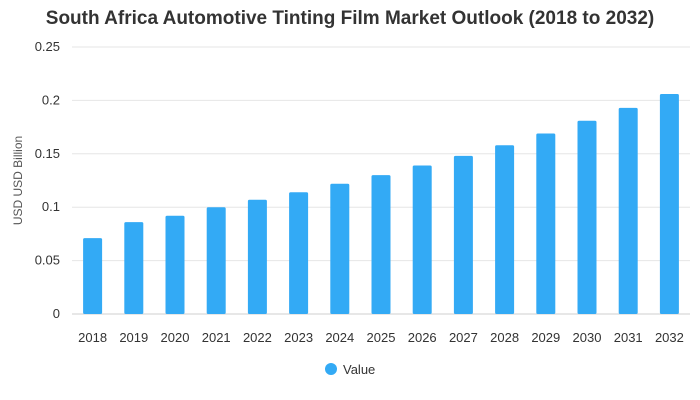 This screenshot has height=400, width=700. I want to click on y-axis-ticks: 0 0.05 0.1 0.15 0.2 0.25, so click(47, 180).